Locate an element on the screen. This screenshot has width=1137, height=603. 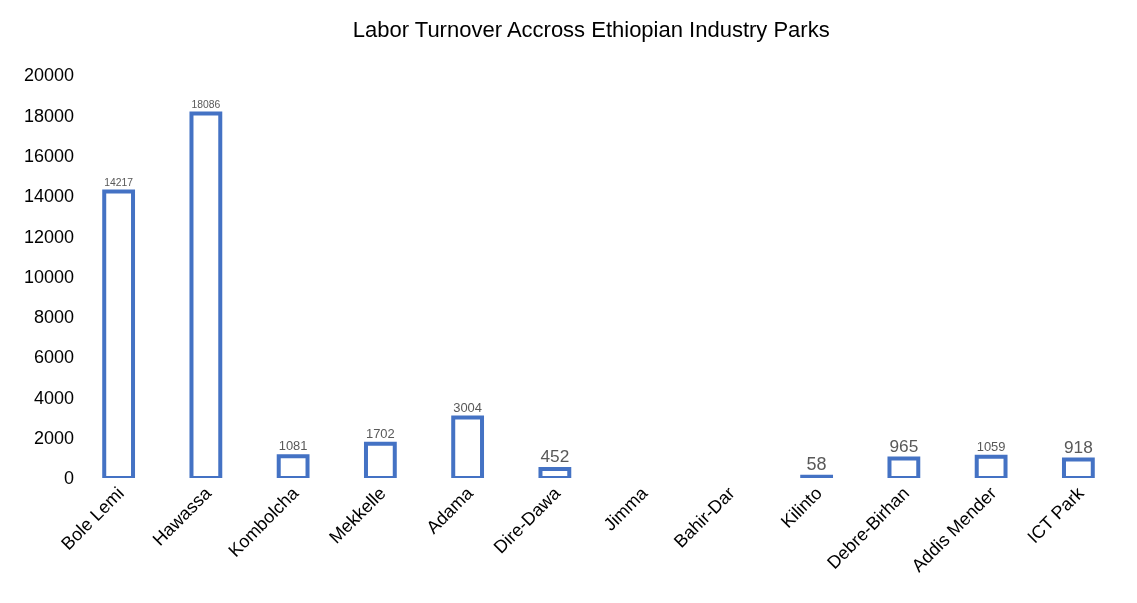
y-tick-label: 2000 is located at coordinates (53, 438).